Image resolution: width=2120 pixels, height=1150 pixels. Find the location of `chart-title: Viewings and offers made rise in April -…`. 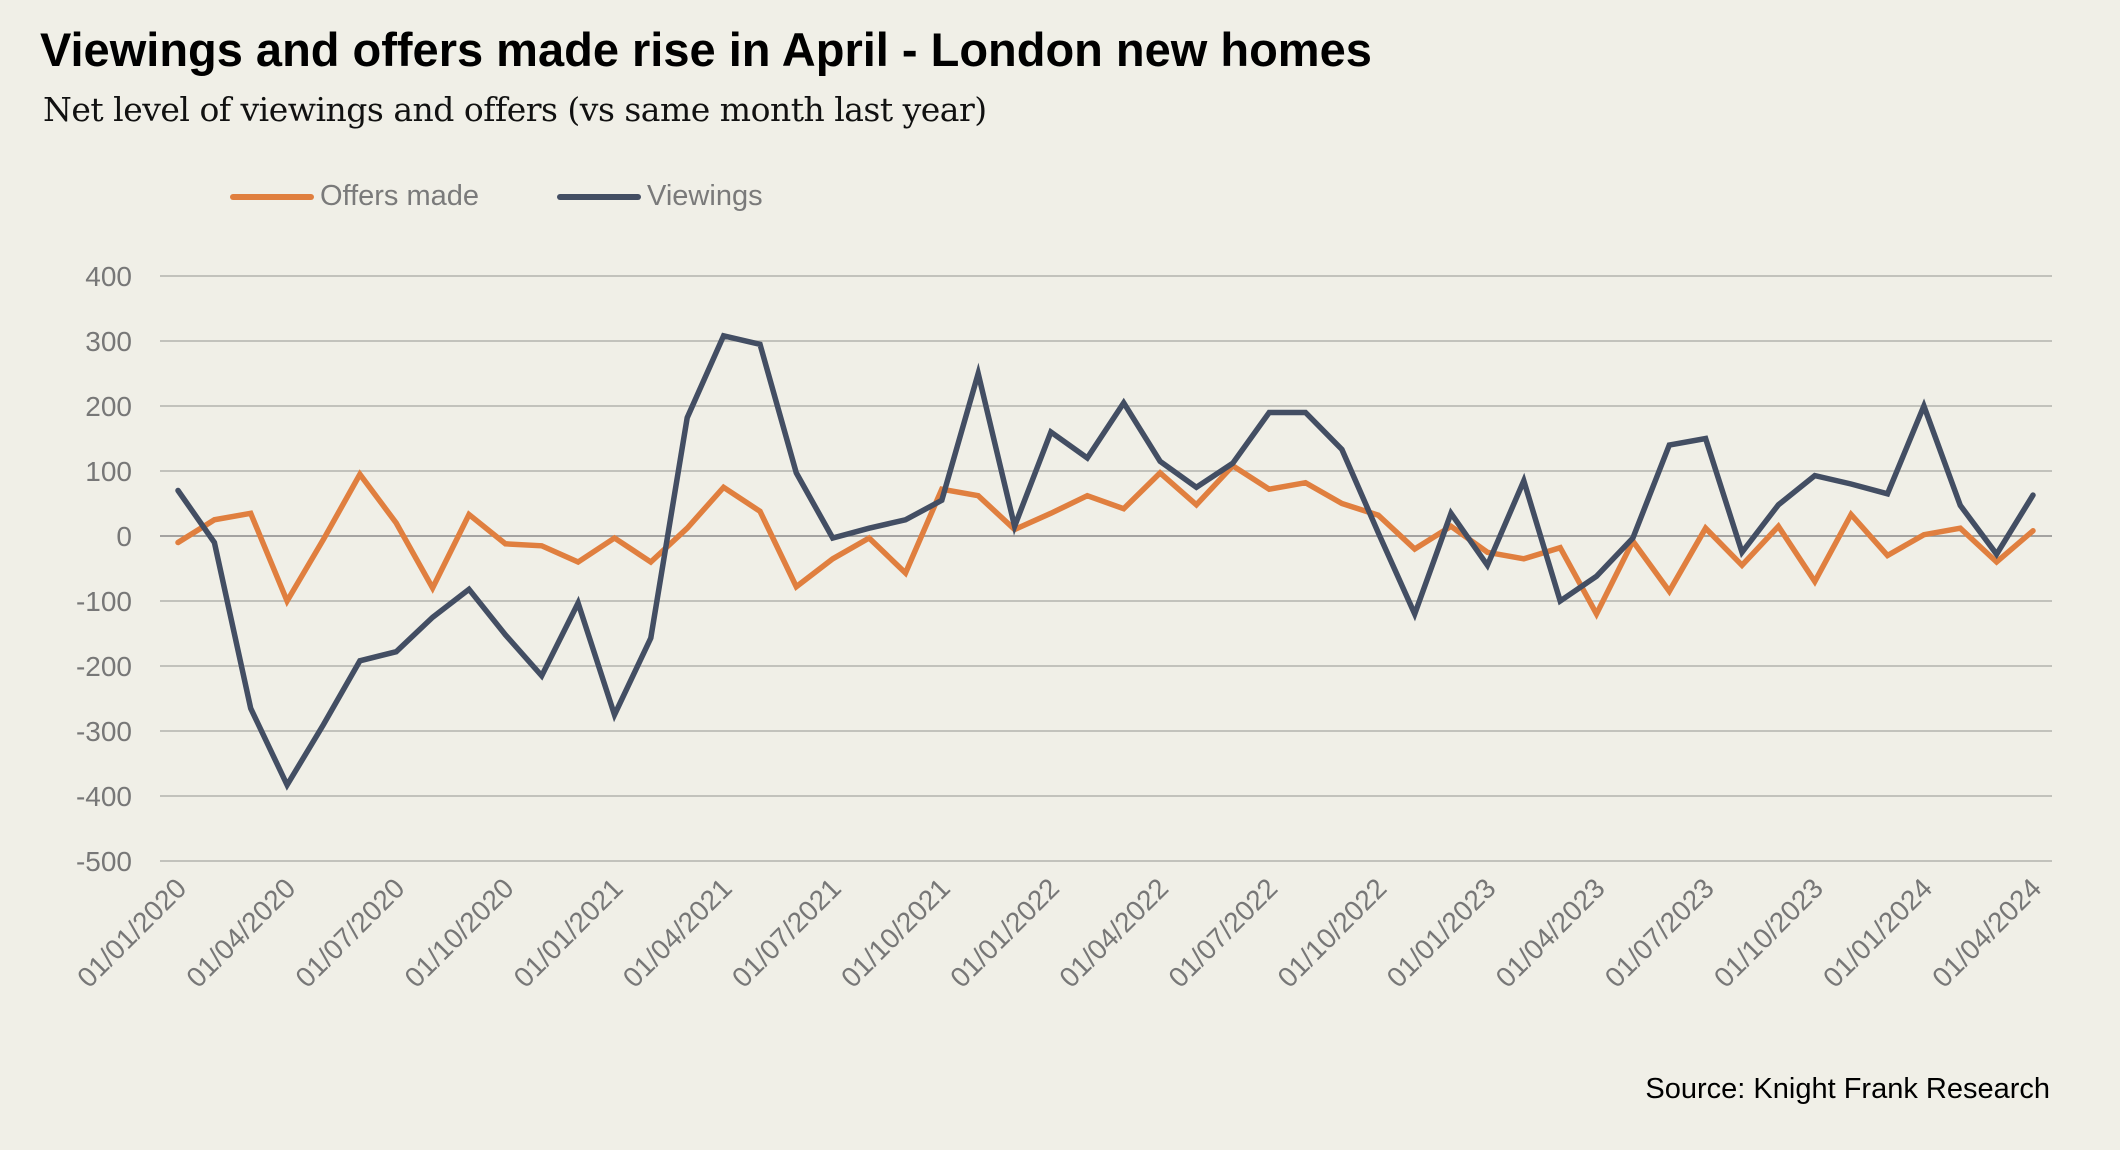

chart-title: Viewings and offers made rise in April -… is located at coordinates (706, 49).